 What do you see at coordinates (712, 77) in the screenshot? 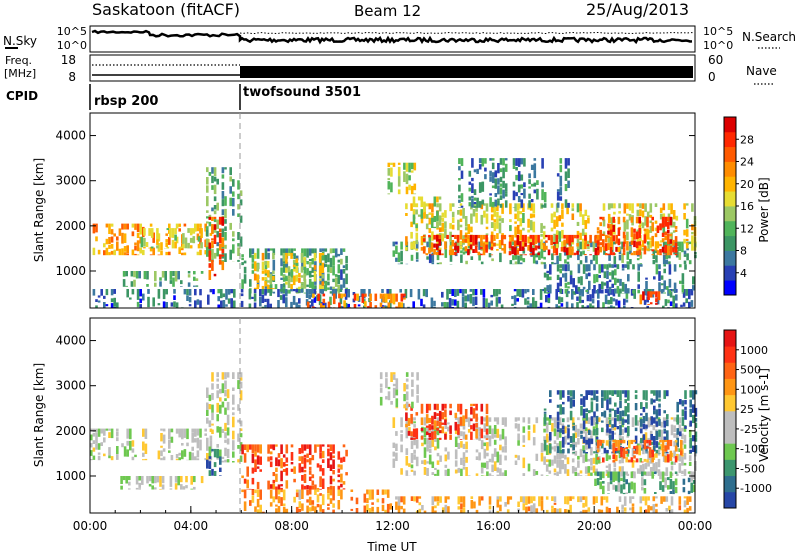
I see `nave-ytick-bottom: 0` at bounding box center [712, 77].